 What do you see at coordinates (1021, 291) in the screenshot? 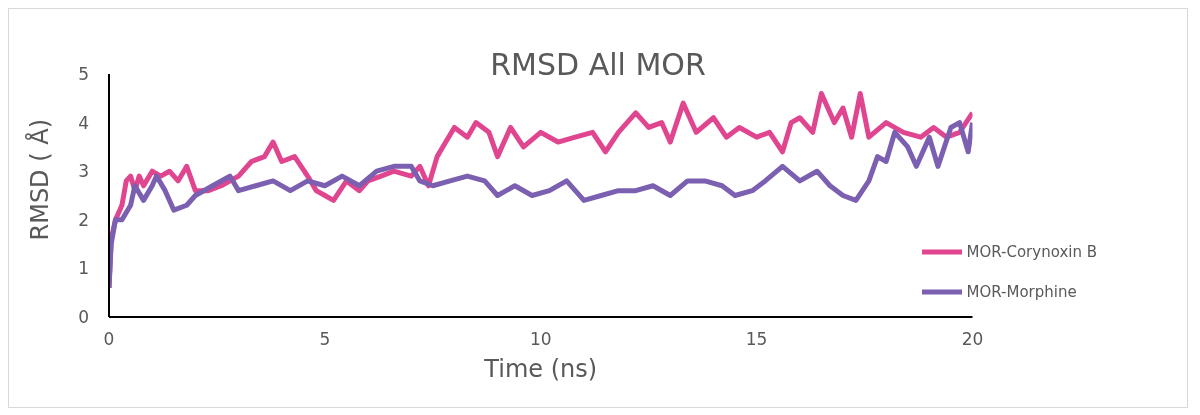
I see `legend-label: MOR-Morphine` at bounding box center [1021, 291].